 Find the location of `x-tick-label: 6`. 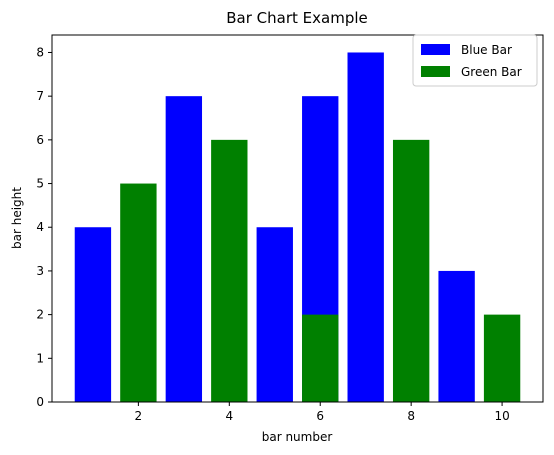

x-tick-label: 6 is located at coordinates (320, 416).